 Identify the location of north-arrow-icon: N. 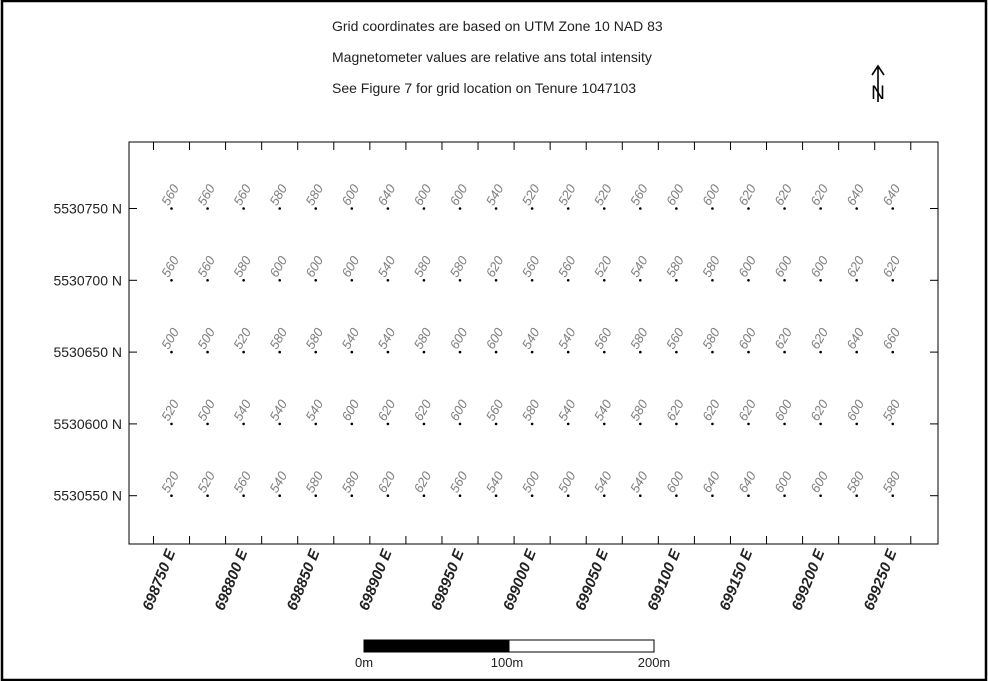
(878, 84).